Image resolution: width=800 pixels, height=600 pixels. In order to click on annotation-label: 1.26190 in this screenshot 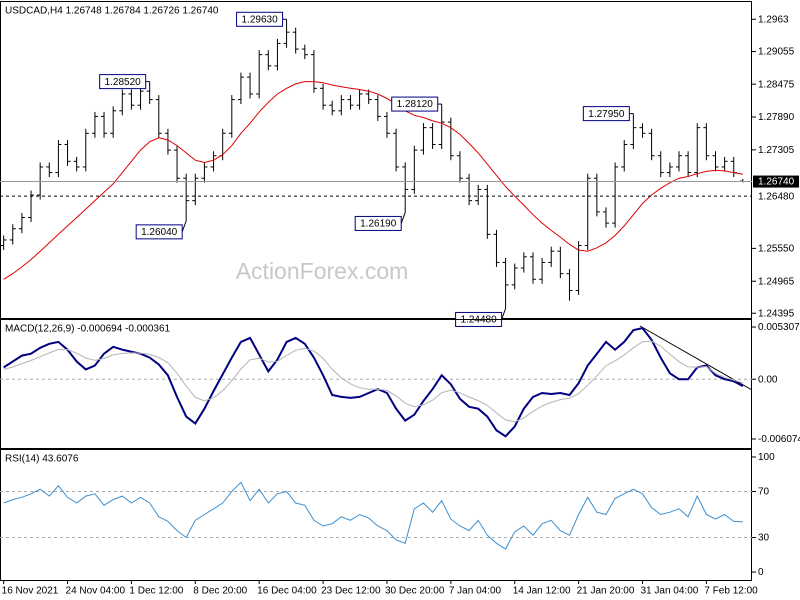, I will do `click(378, 224)`.